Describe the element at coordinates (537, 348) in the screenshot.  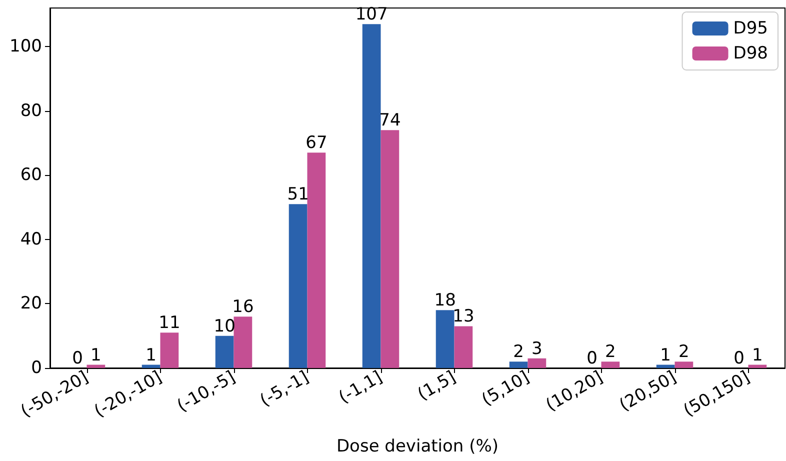
I see `data-label: 3` at that location.